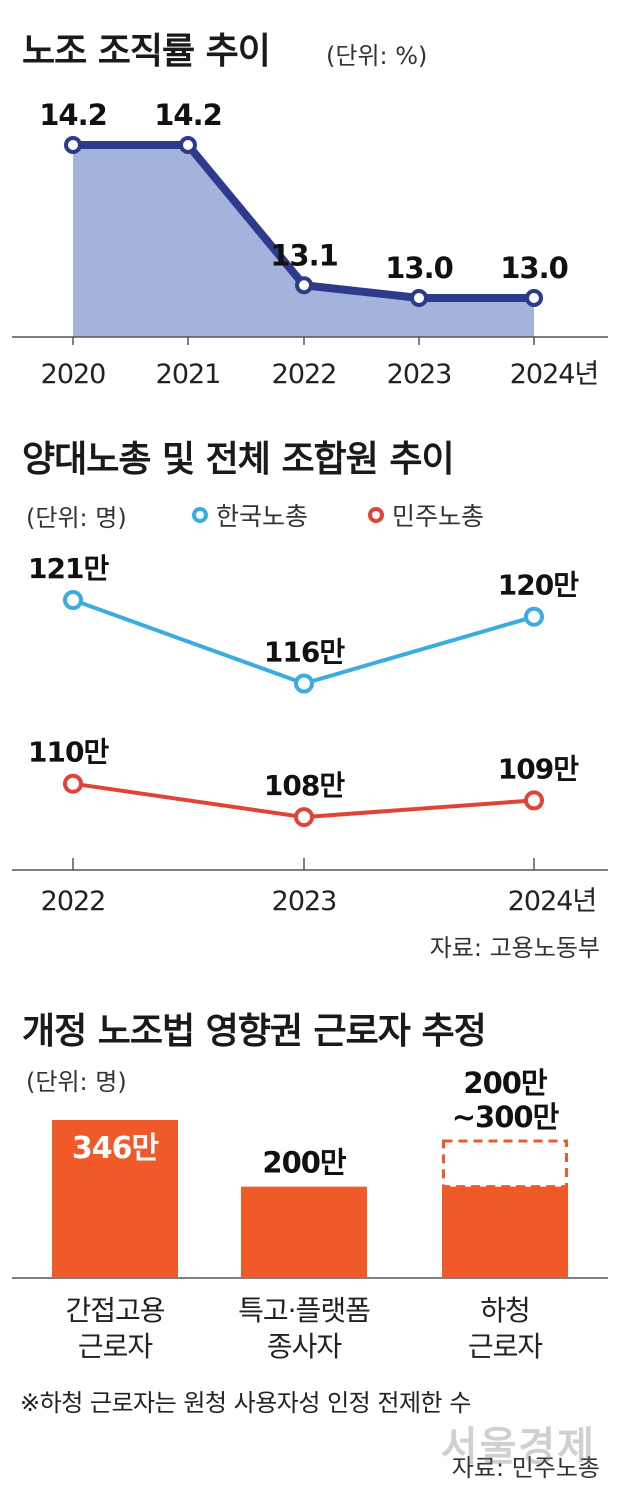 The image size is (620, 1492). What do you see at coordinates (304, 1310) in the screenshot?
I see `category-label: 특고·플랫폼` at bounding box center [304, 1310].